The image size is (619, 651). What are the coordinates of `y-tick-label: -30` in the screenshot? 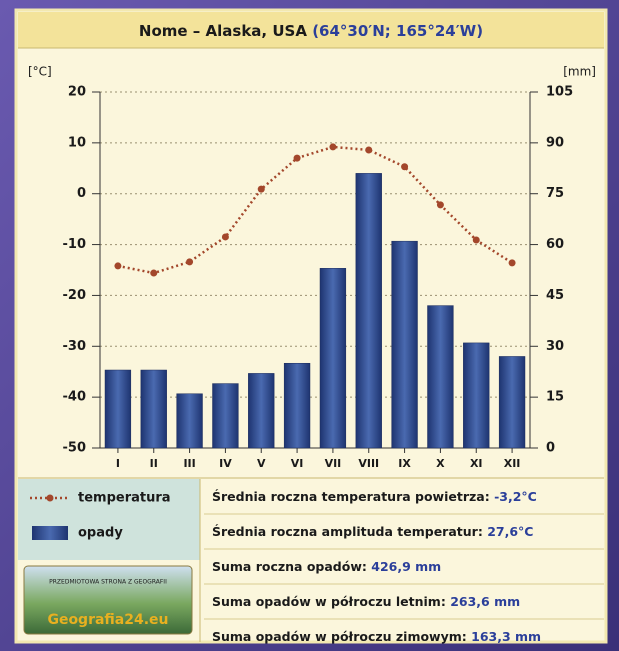 It's located at (75, 346).